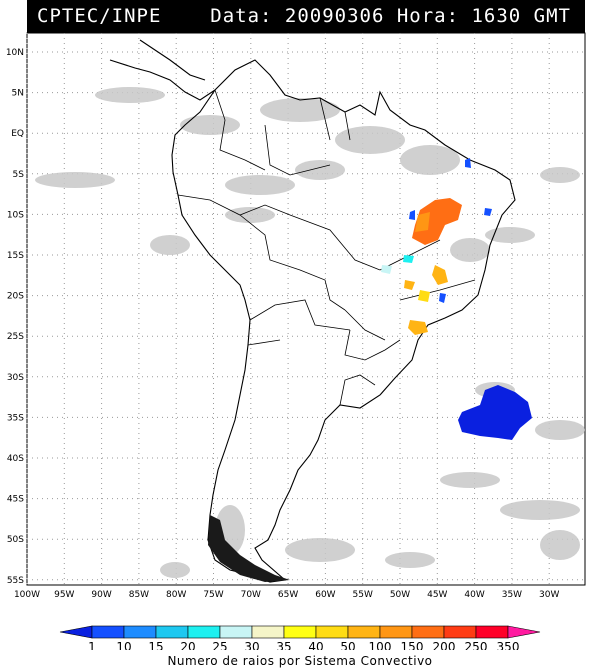 The height and width of the screenshot is (670, 600). What do you see at coordinates (249, 548) in the screenshot?
I see `tierra-del-fuego` at bounding box center [249, 548].